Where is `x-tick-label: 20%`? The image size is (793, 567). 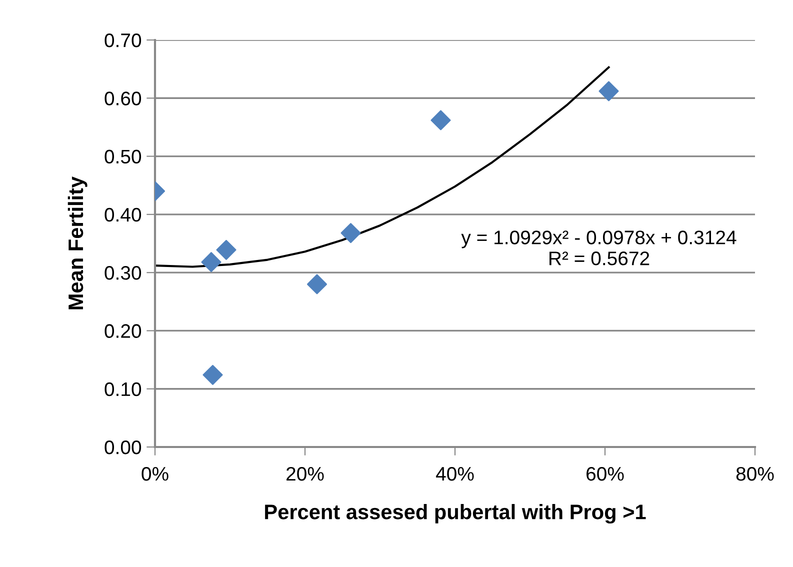
x-tick-label: 20% is located at coordinates (305, 473).